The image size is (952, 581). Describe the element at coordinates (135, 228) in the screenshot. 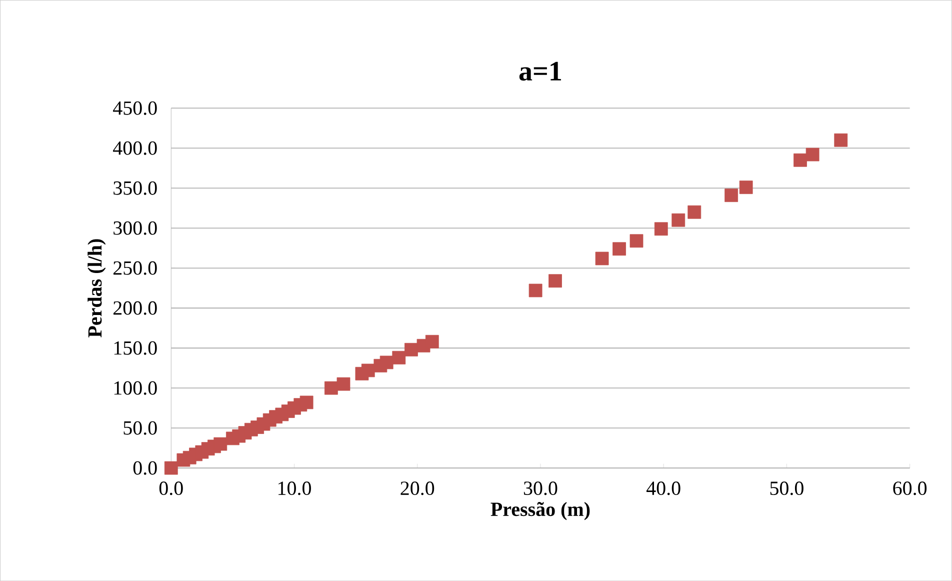

I see `y-tick-label: 300.0` at that location.